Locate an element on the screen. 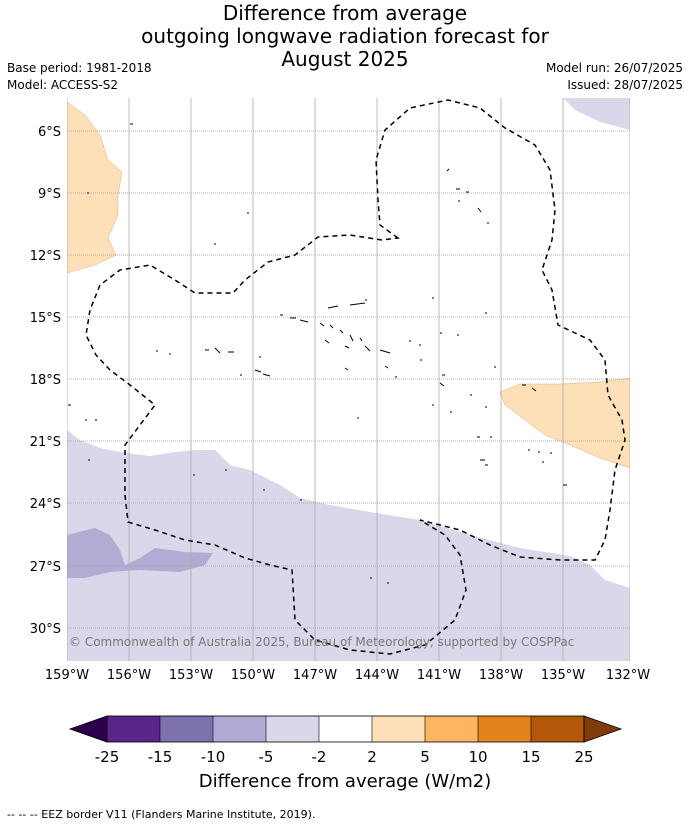 The width and height of the screenshot is (690, 827). lat-label: 18°S is located at coordinates (45, 380).